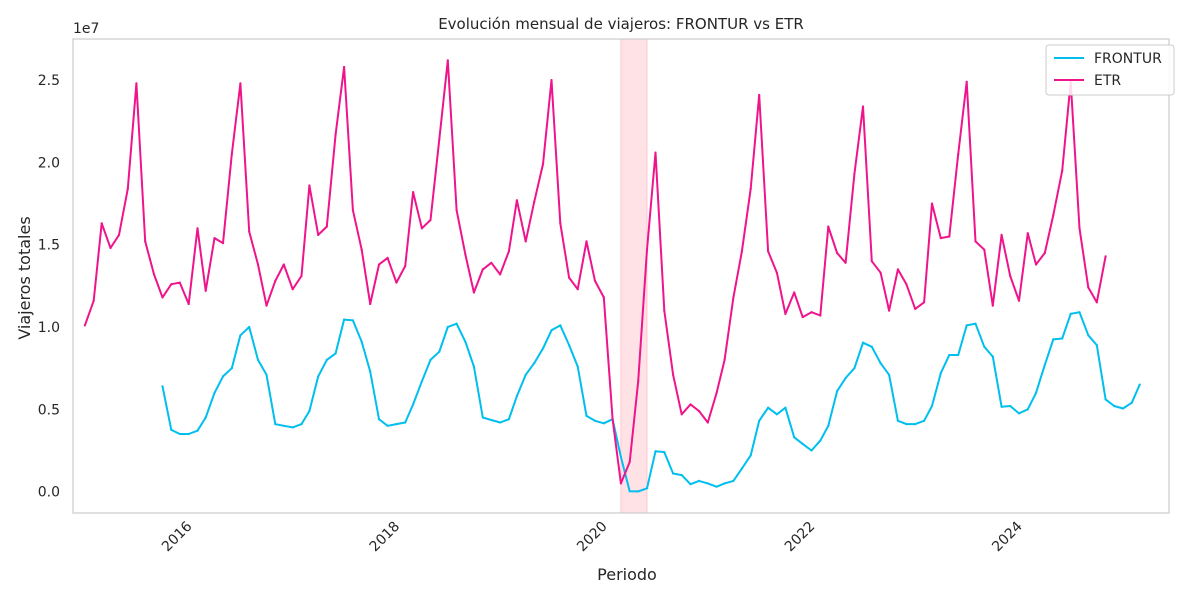 This screenshot has height=604, width=1200. Describe the element at coordinates (49, 328) in the screenshot. I see `y-tick-label: 1.0` at that location.